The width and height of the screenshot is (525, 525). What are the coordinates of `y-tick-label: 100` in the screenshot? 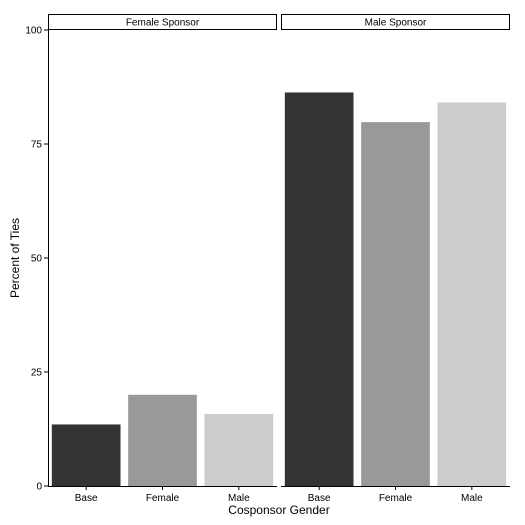 It's located at (33, 31).